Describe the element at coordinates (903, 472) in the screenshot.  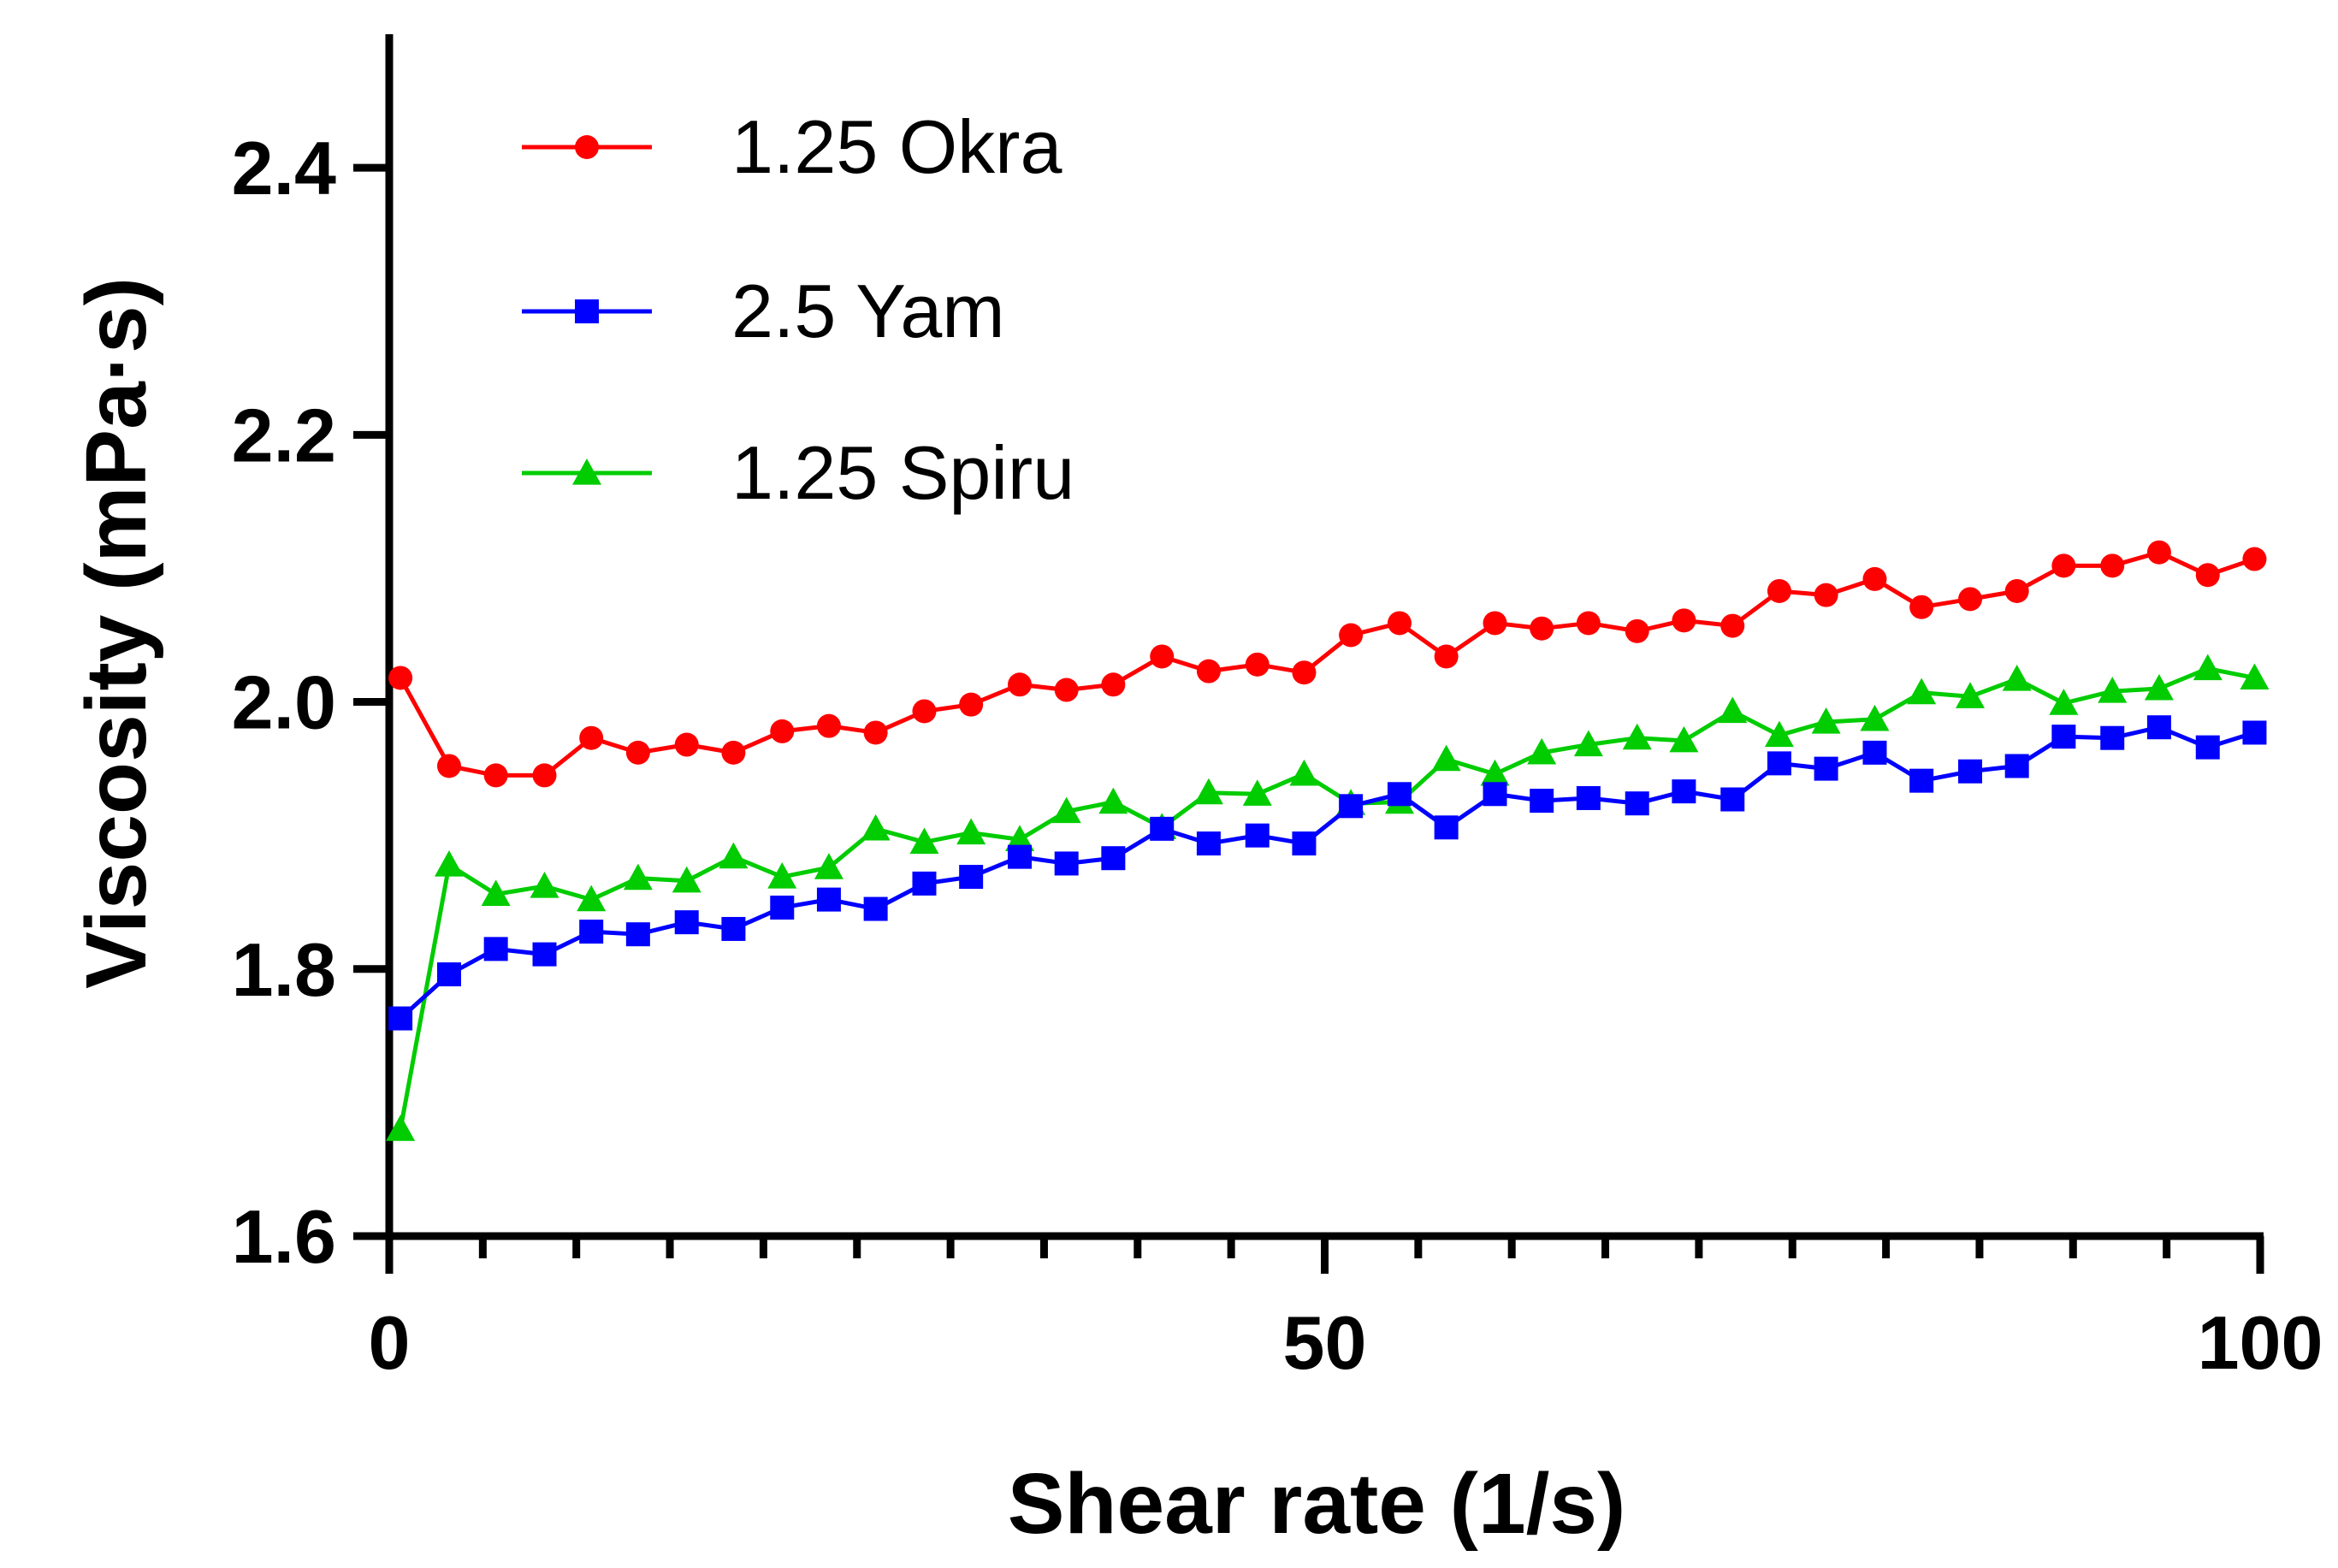
I see `legend-label-1-25-spiru: 1.25 Spiru` at that location.